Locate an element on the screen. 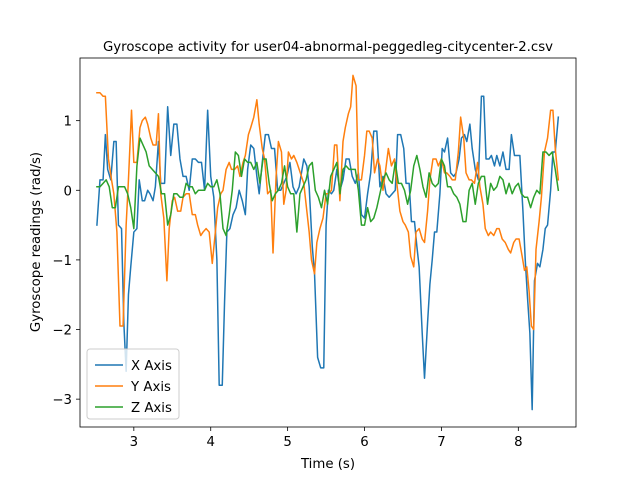  x-tick-label: 3 is located at coordinates (134, 442).